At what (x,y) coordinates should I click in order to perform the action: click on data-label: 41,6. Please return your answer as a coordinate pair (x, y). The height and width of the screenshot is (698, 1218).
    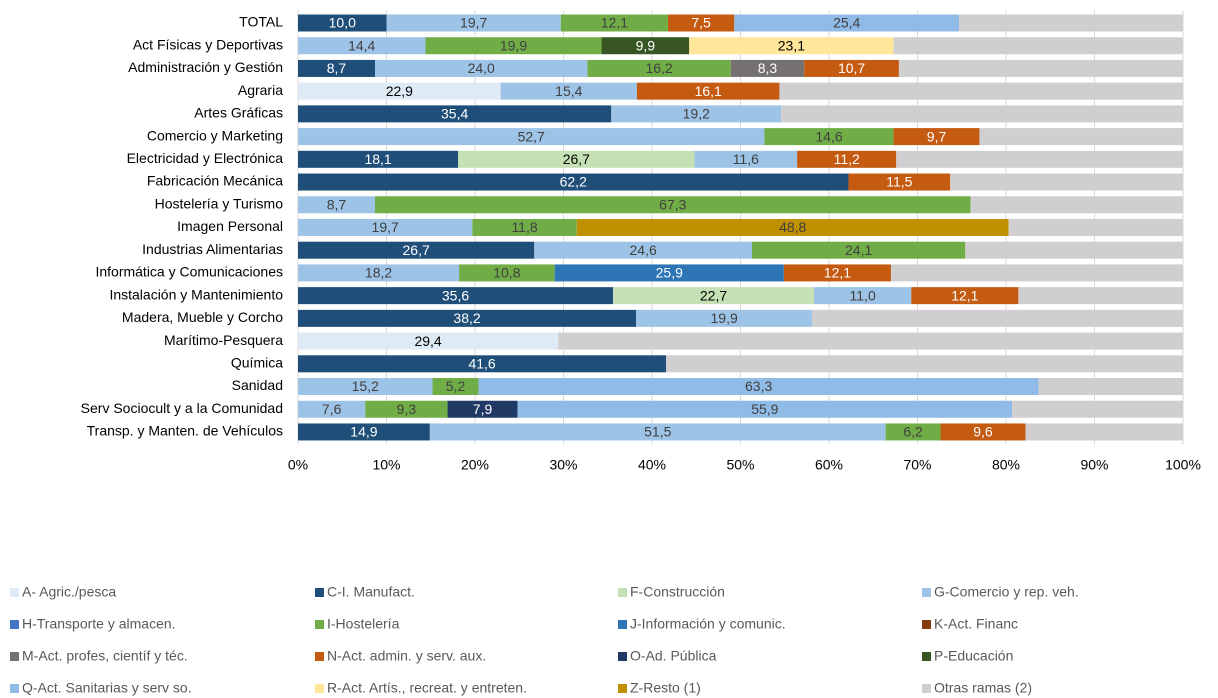
    Looking at the image, I should click on (481, 364).